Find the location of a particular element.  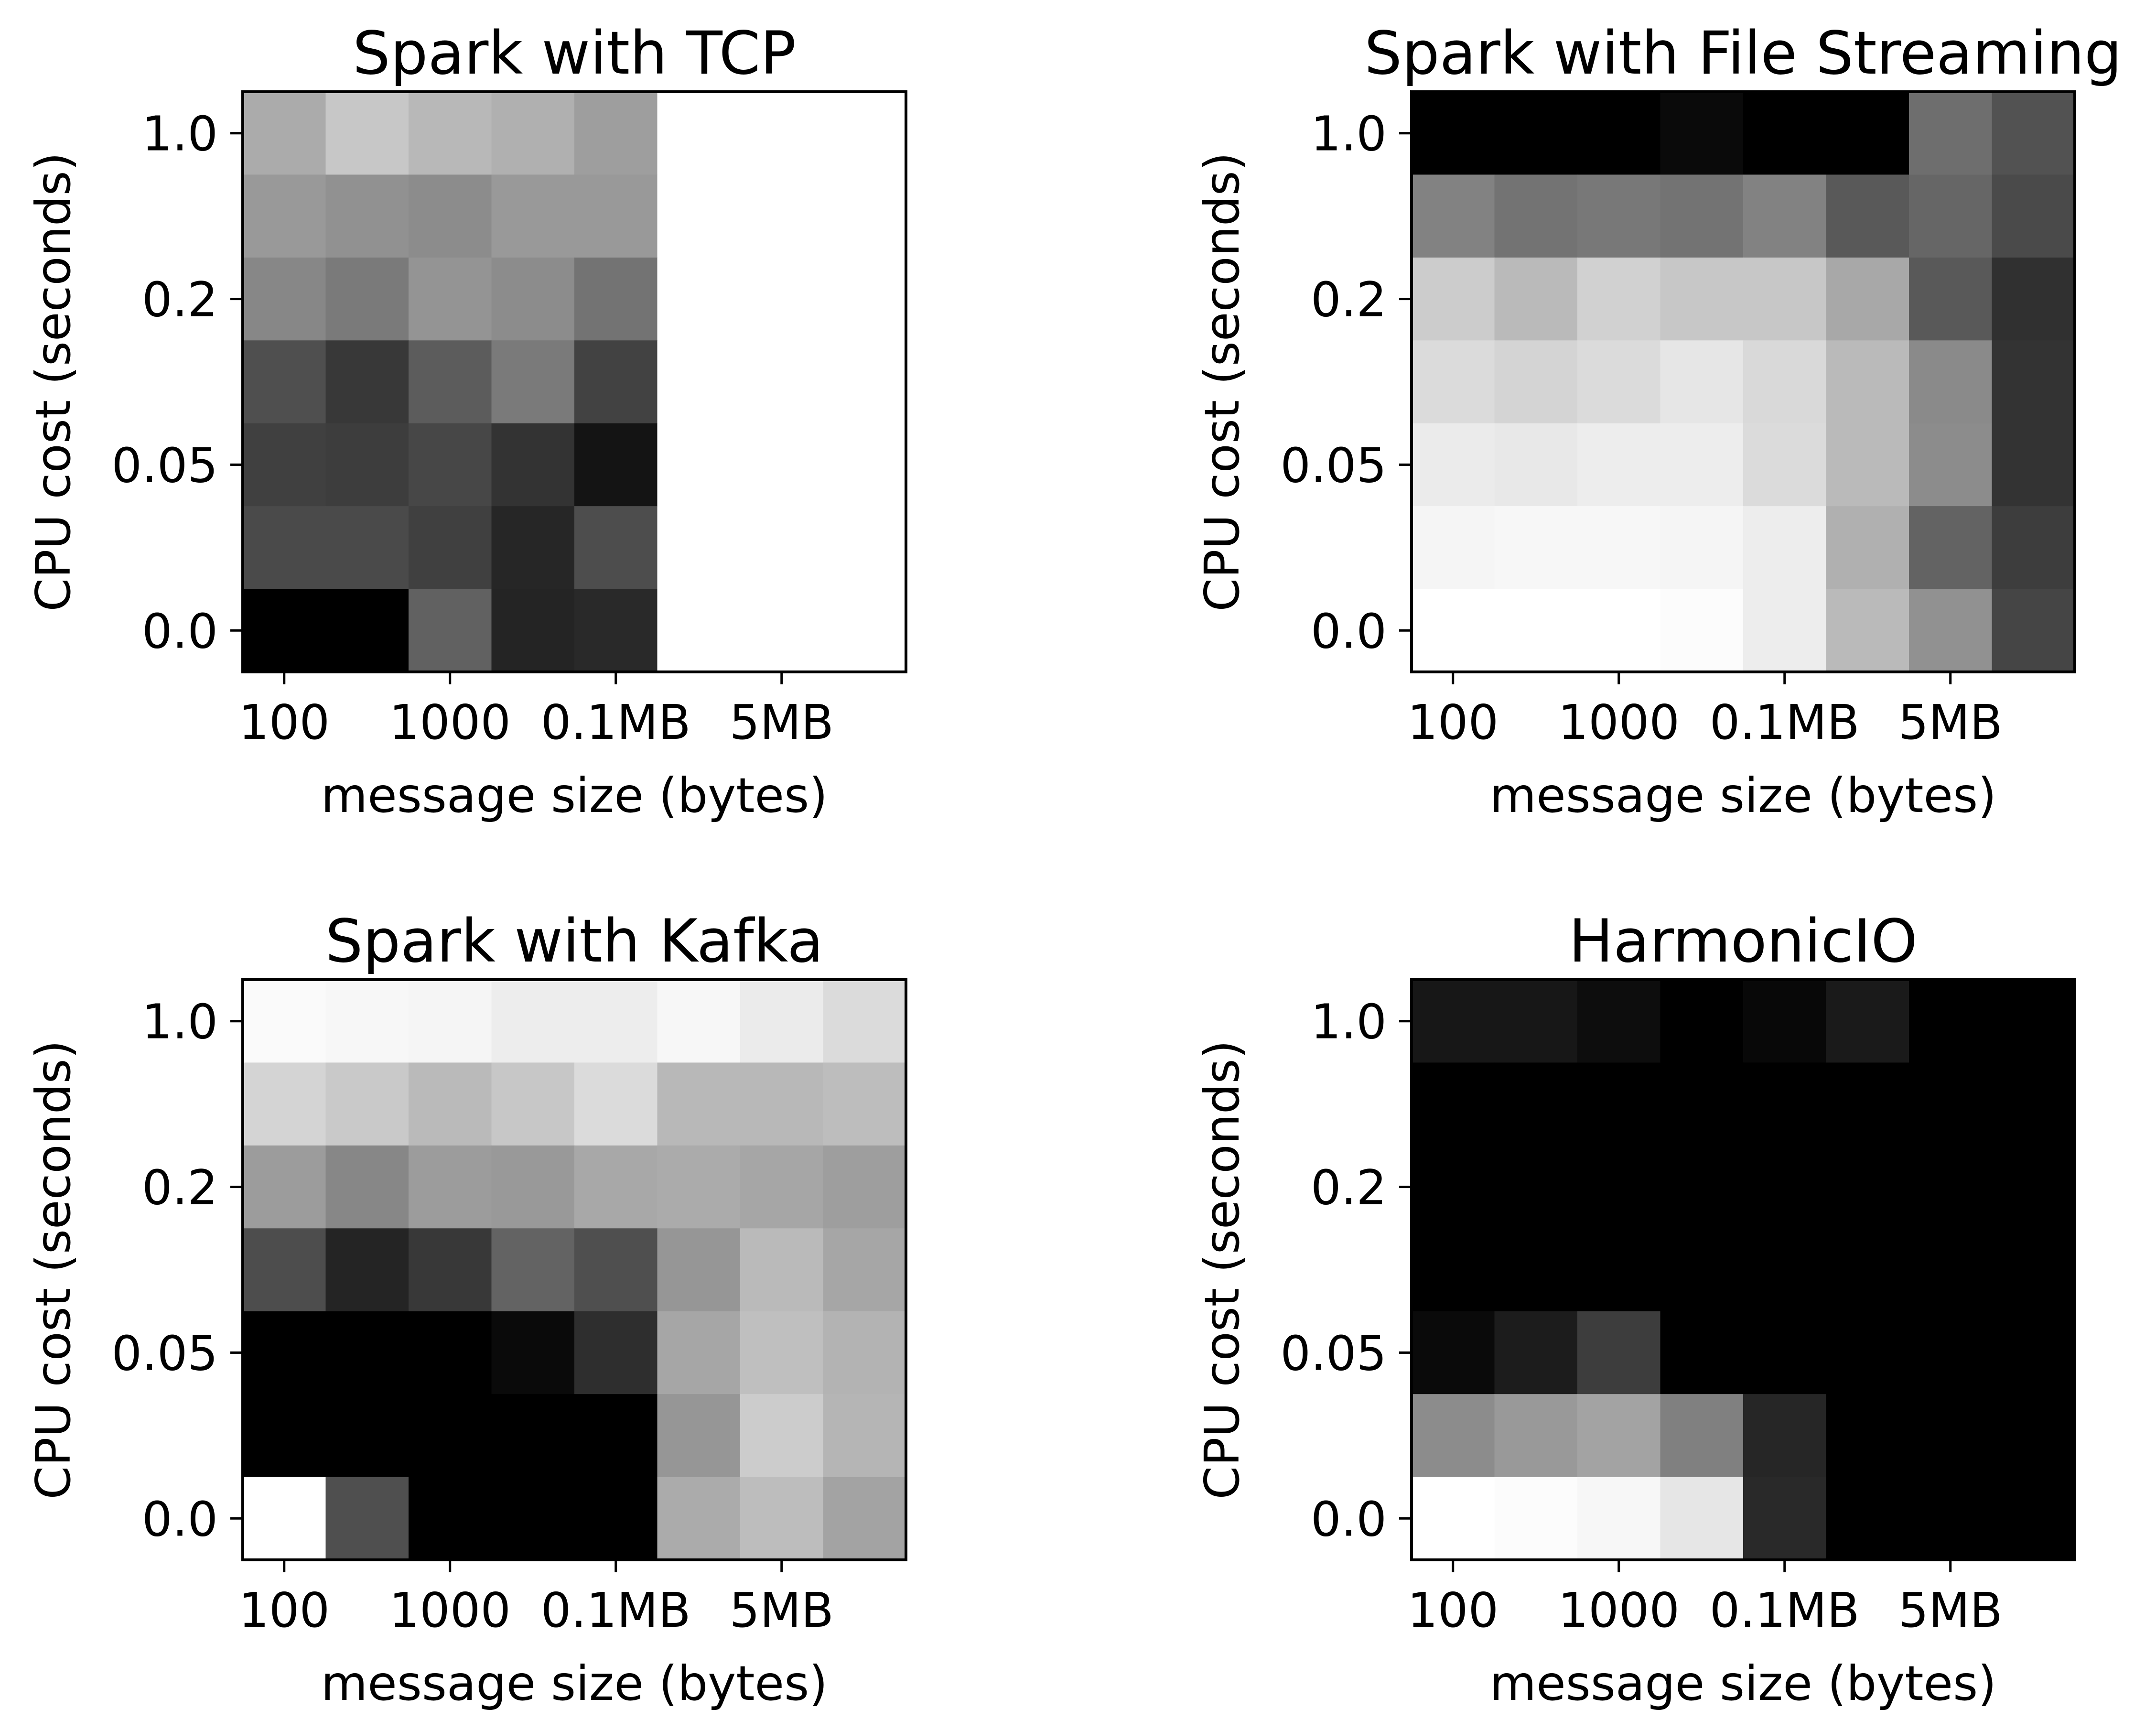

chart-title: Spark with TCP is located at coordinates (574, 53).